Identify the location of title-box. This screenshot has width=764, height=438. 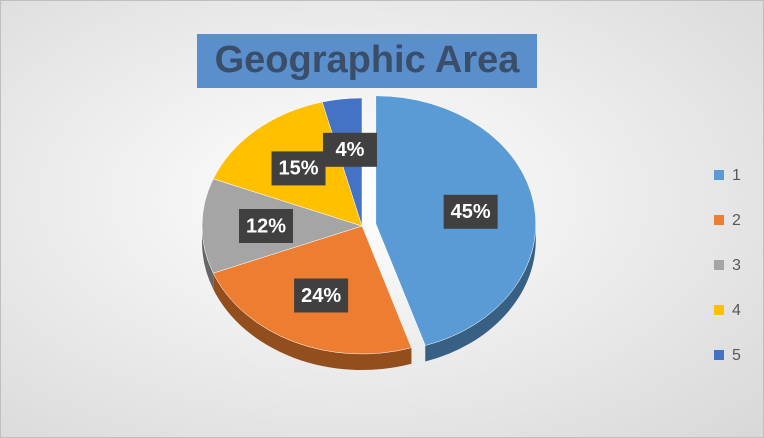
(367, 61).